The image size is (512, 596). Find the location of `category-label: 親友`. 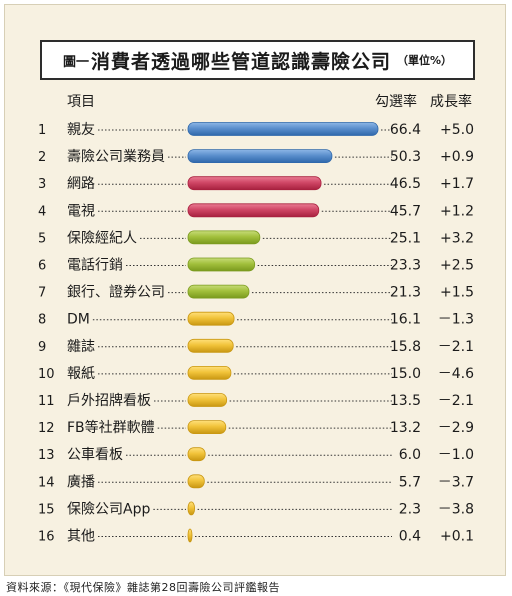

category-label: 親友 is located at coordinates (81, 130).